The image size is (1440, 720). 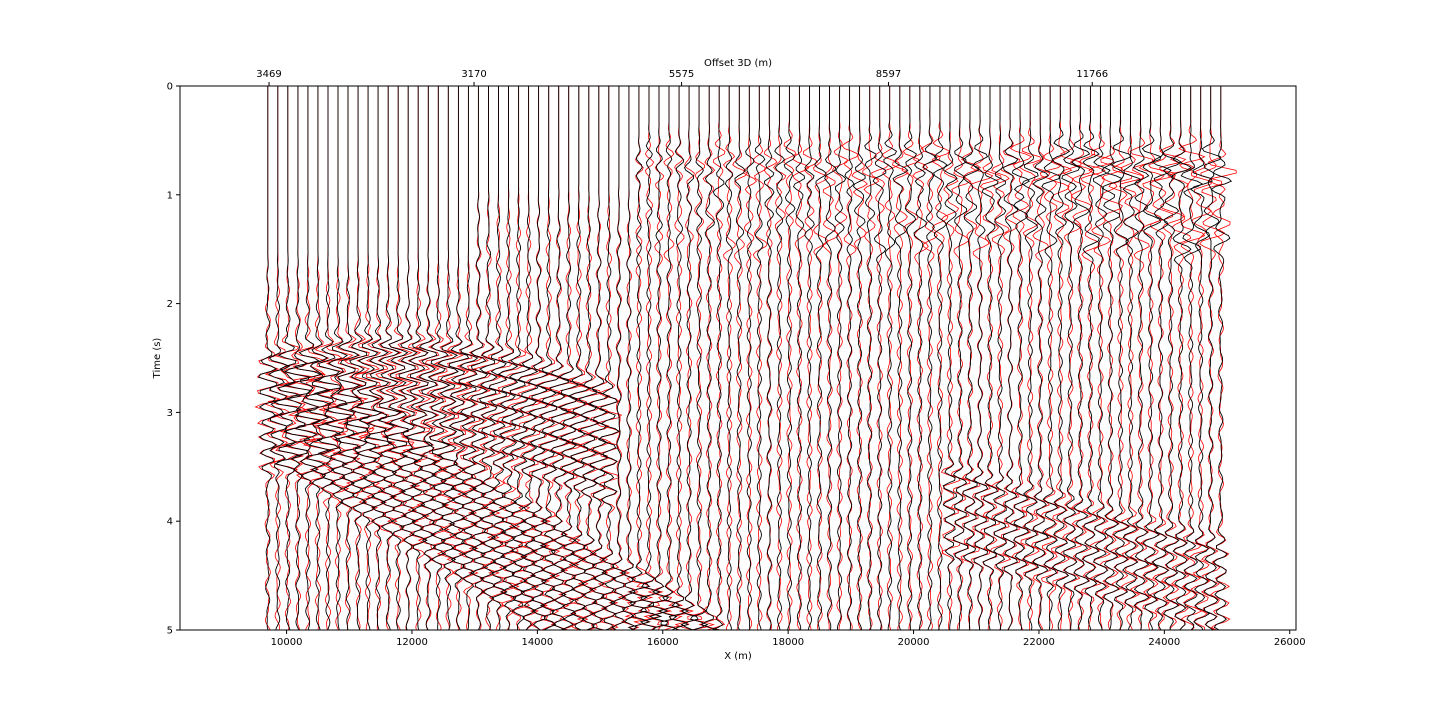 What do you see at coordinates (682, 77) in the screenshot?
I see `top-offset-axis: 3469 3170 5575 8597 11766` at bounding box center [682, 77].